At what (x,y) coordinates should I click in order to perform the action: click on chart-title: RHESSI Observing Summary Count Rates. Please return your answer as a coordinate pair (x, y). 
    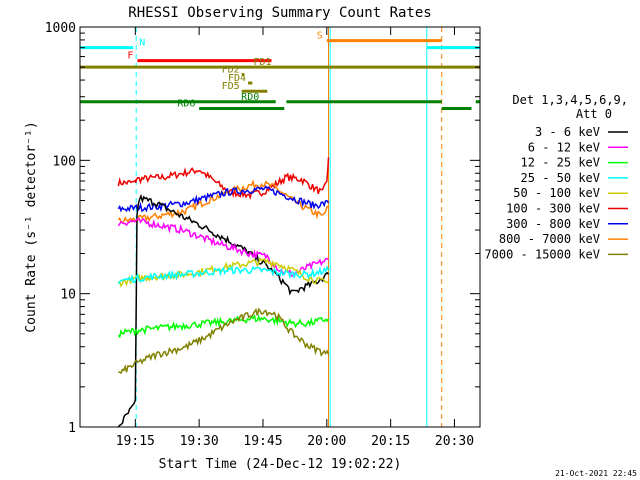
    Looking at the image, I should click on (279, 13).